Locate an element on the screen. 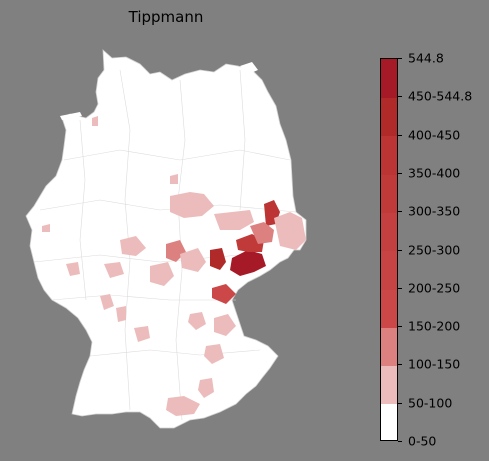 Image resolution: width=489 pixels, height=461 pixels. district-potsdam is located at coordinates (192, 205).